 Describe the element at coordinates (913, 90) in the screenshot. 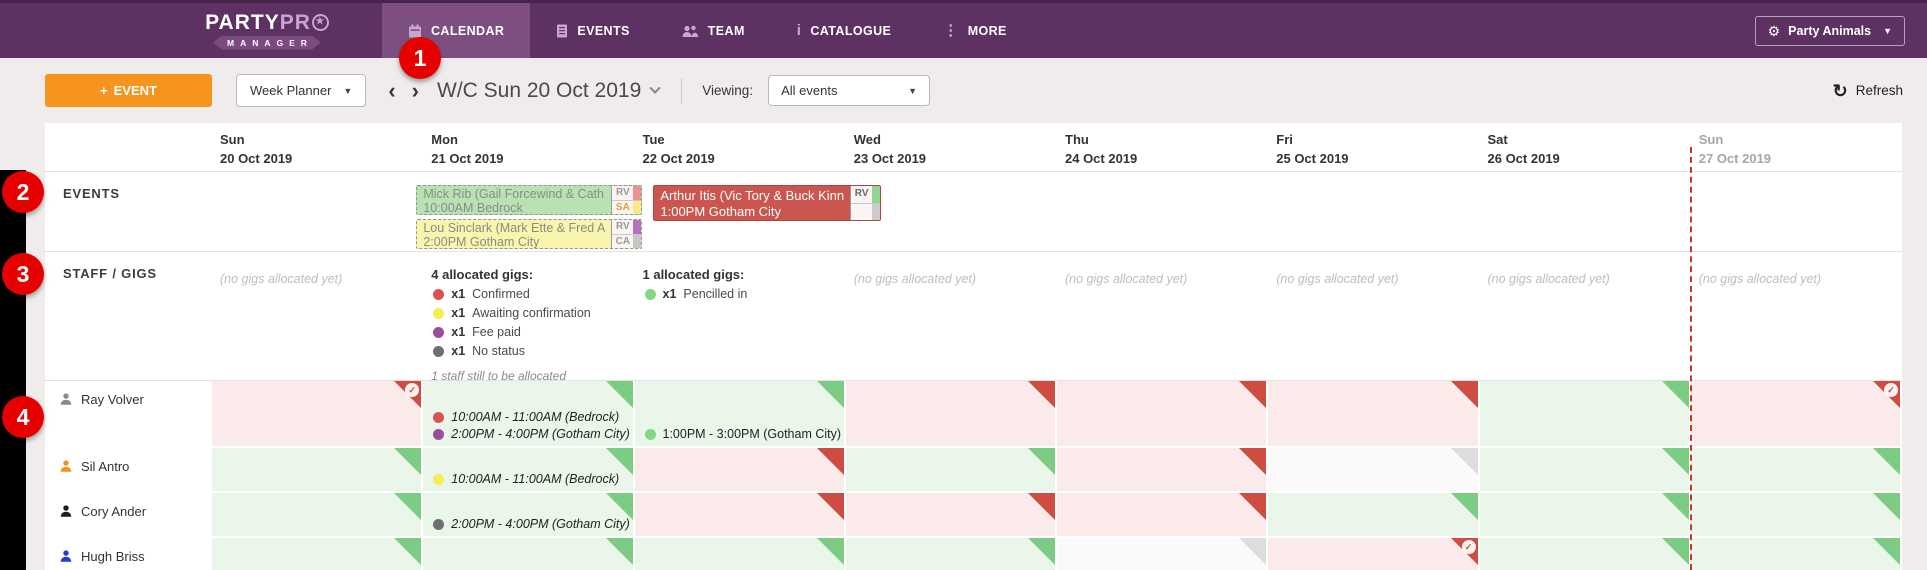

I see `chevron-down-icon: ▼` at that location.